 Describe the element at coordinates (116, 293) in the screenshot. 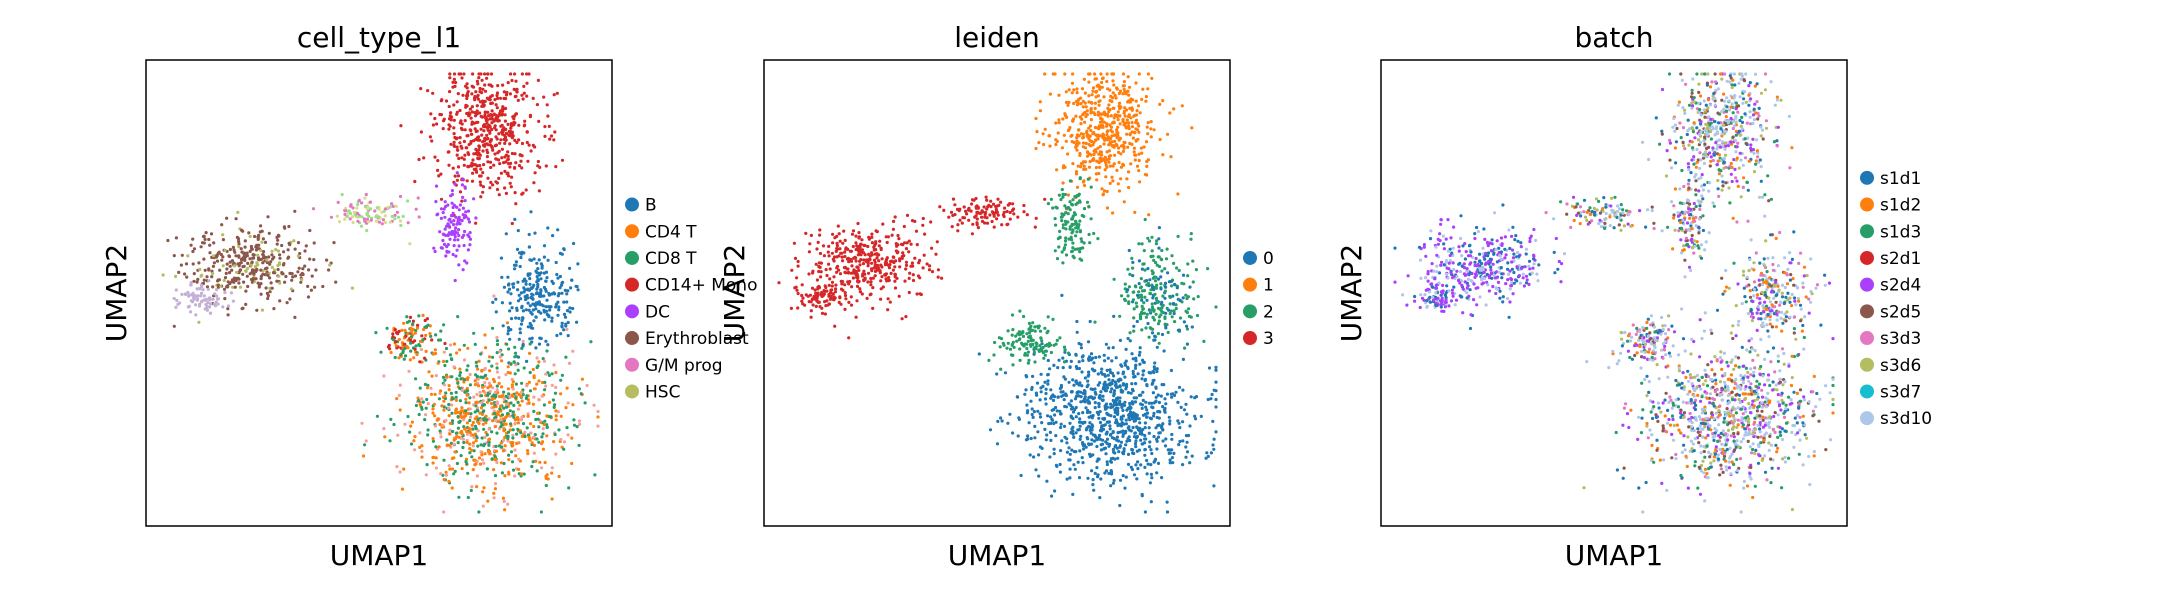

I see `y-axis-label: UMAP2` at that location.